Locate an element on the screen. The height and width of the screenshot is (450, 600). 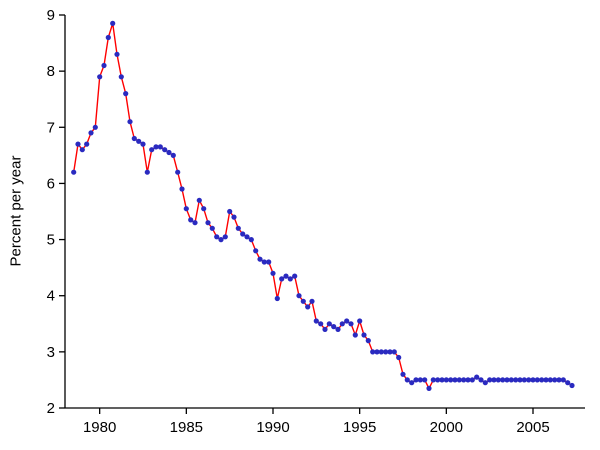
y-axis-label: Percent per year is located at coordinates (16, 211).